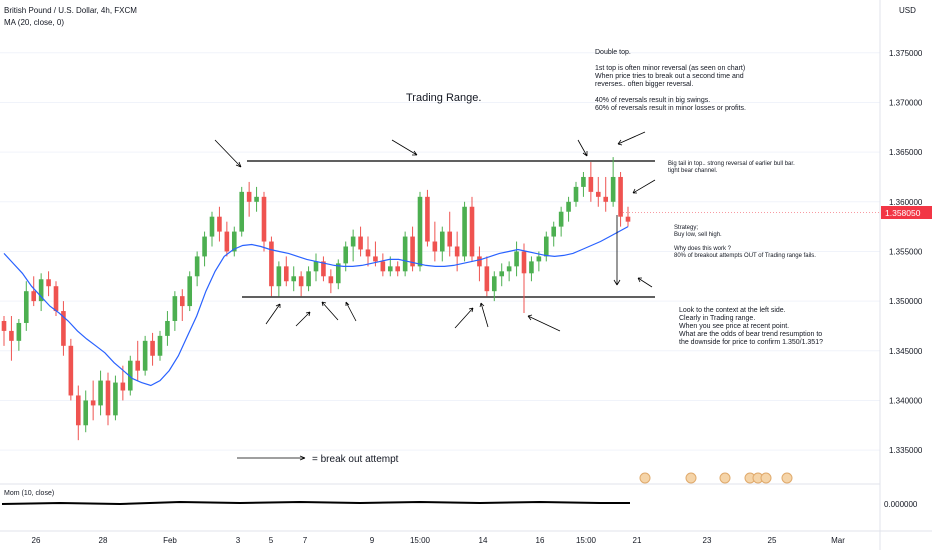  Describe the element at coordinates (315, 503) in the screenshot. I see `momentum-line` at that location.